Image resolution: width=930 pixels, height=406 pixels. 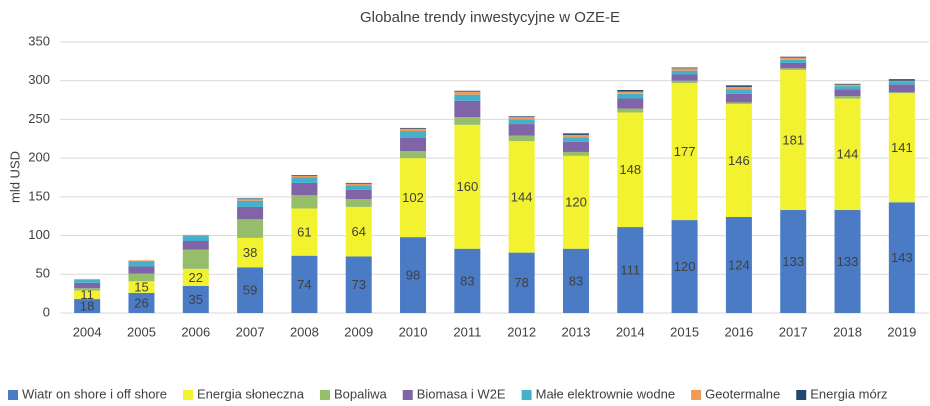 I want to click on data-label: 74, so click(x=304, y=284).